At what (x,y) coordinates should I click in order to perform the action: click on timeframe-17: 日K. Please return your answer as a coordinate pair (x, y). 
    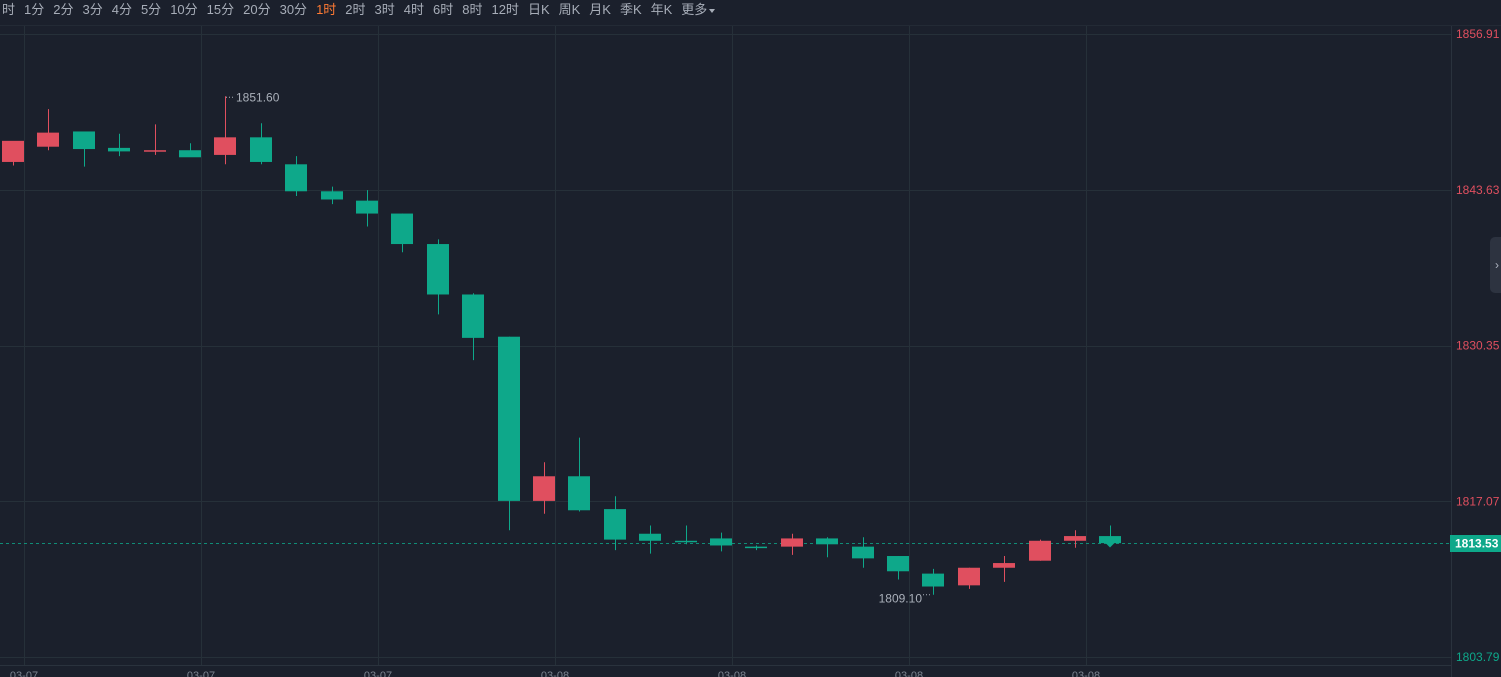
    Looking at the image, I should click on (538, 9).